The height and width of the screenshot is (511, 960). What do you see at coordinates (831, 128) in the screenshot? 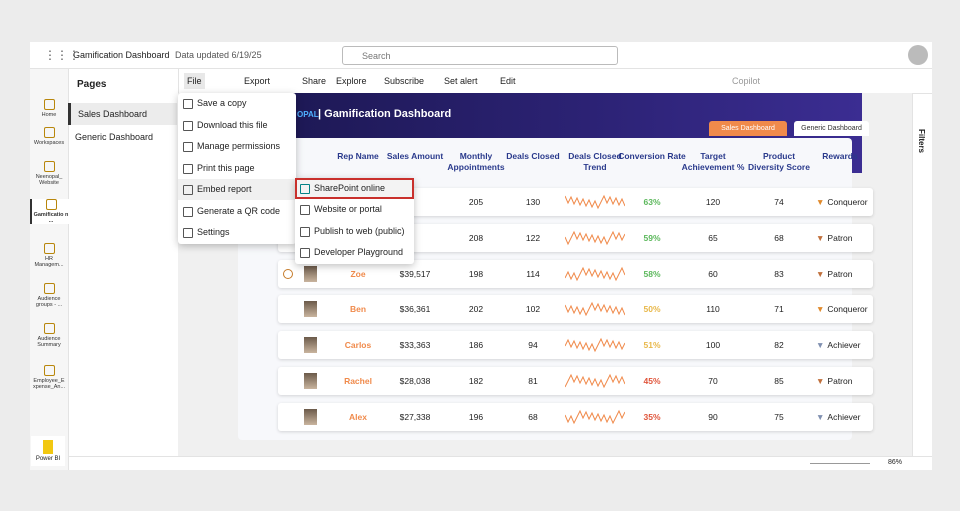
I see `report-tab: Generic Dashboard` at bounding box center [831, 128].